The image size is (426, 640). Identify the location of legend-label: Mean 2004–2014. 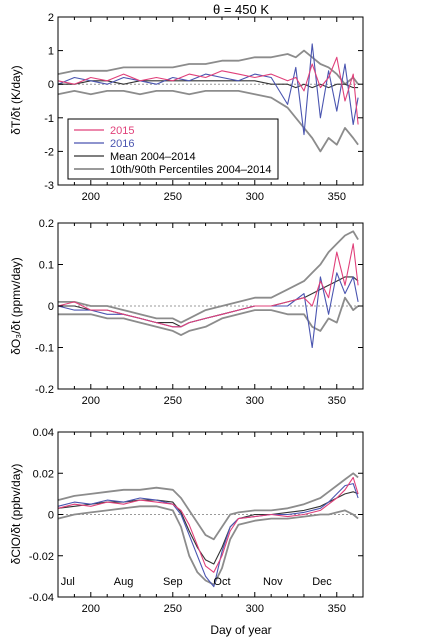
(153, 157).